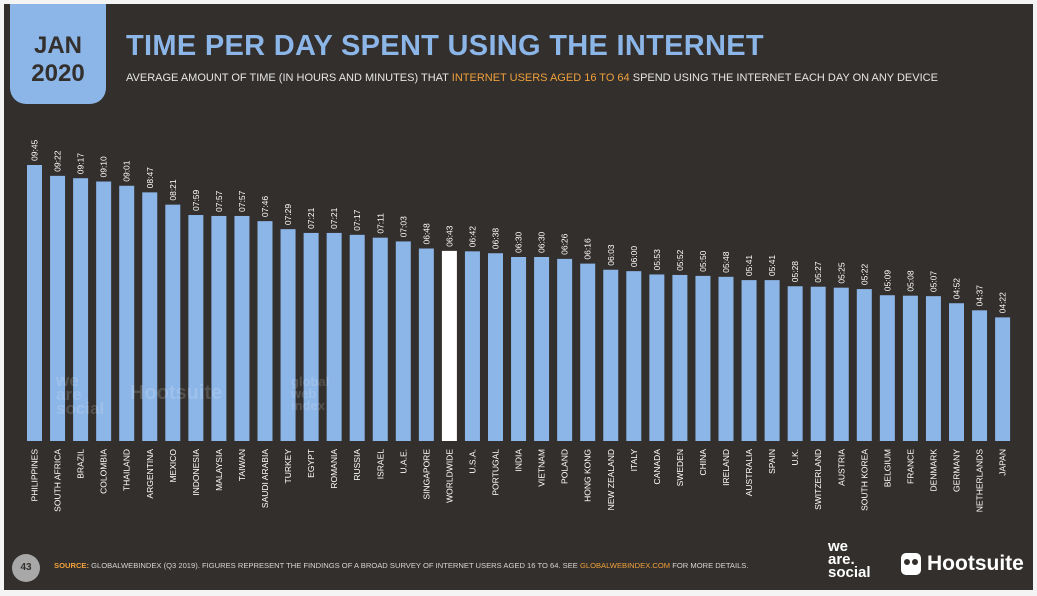  What do you see at coordinates (519, 460) in the screenshot?
I see `category-label-india: INDIA` at bounding box center [519, 460].